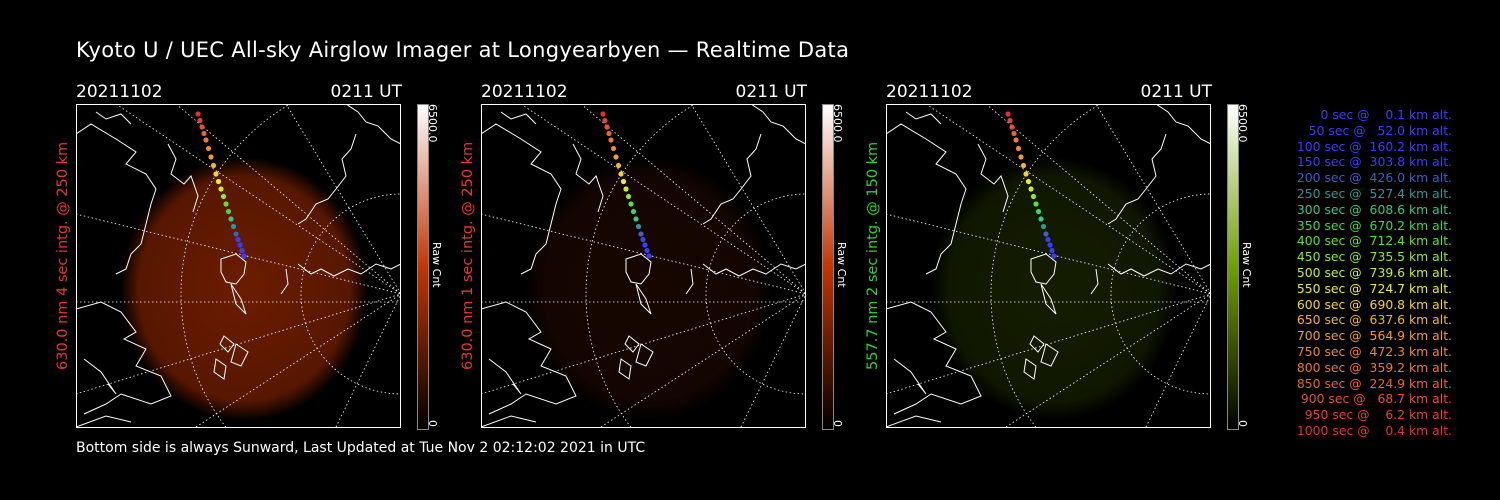 Image resolution: width=1500 pixels, height=500 pixels. I want to click on legend-entry: 800 sec @ 359.2 km alt., so click(1372, 367).